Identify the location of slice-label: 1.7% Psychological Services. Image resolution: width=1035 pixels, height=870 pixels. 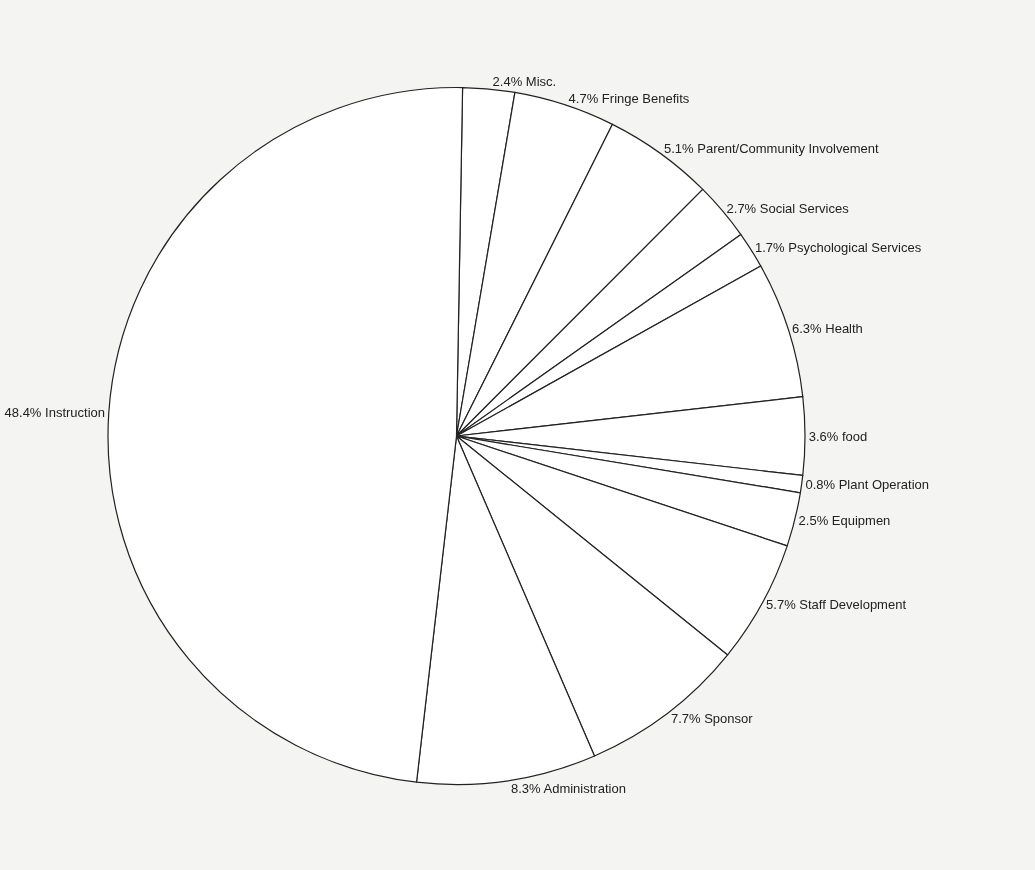
(838, 248).